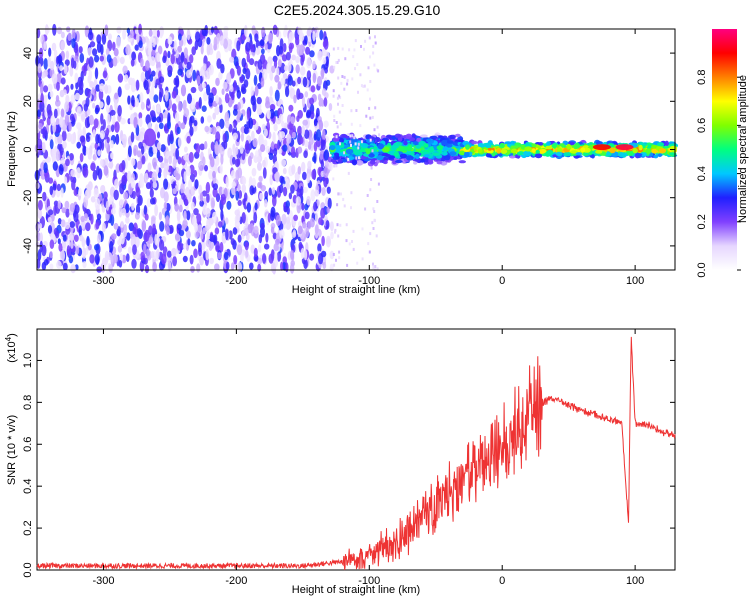  What do you see at coordinates (743, 149) in the screenshot?
I see `colorbar-label: Normalized spectral amplitude` at bounding box center [743, 149].